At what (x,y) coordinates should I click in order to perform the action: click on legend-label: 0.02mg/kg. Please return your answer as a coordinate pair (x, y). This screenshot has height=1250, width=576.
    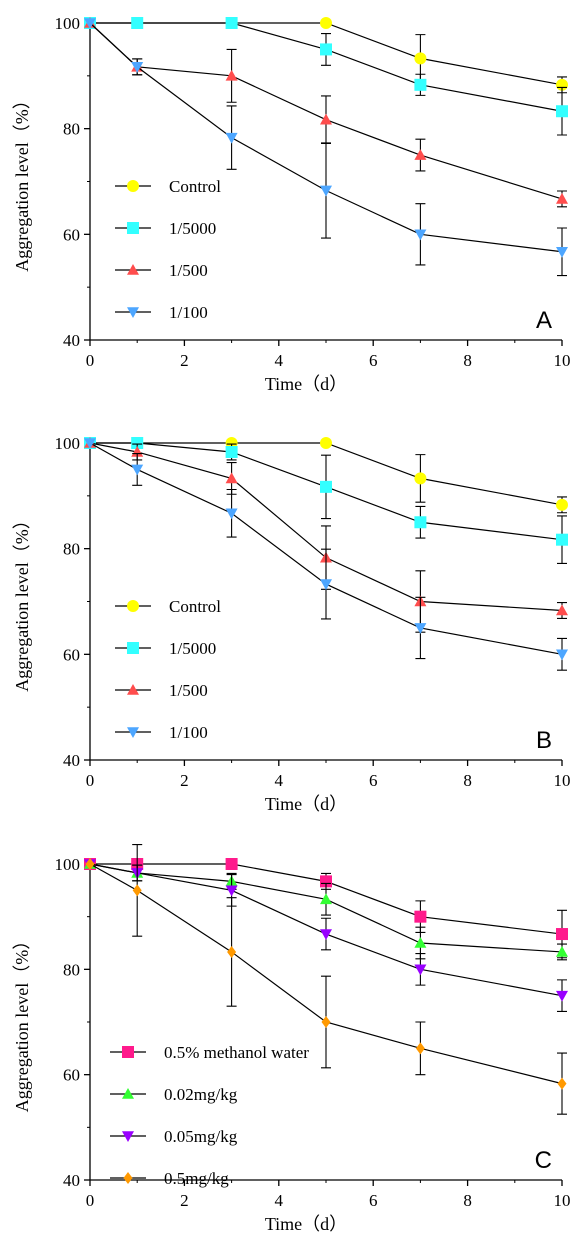
    Looking at the image, I should click on (201, 1094).